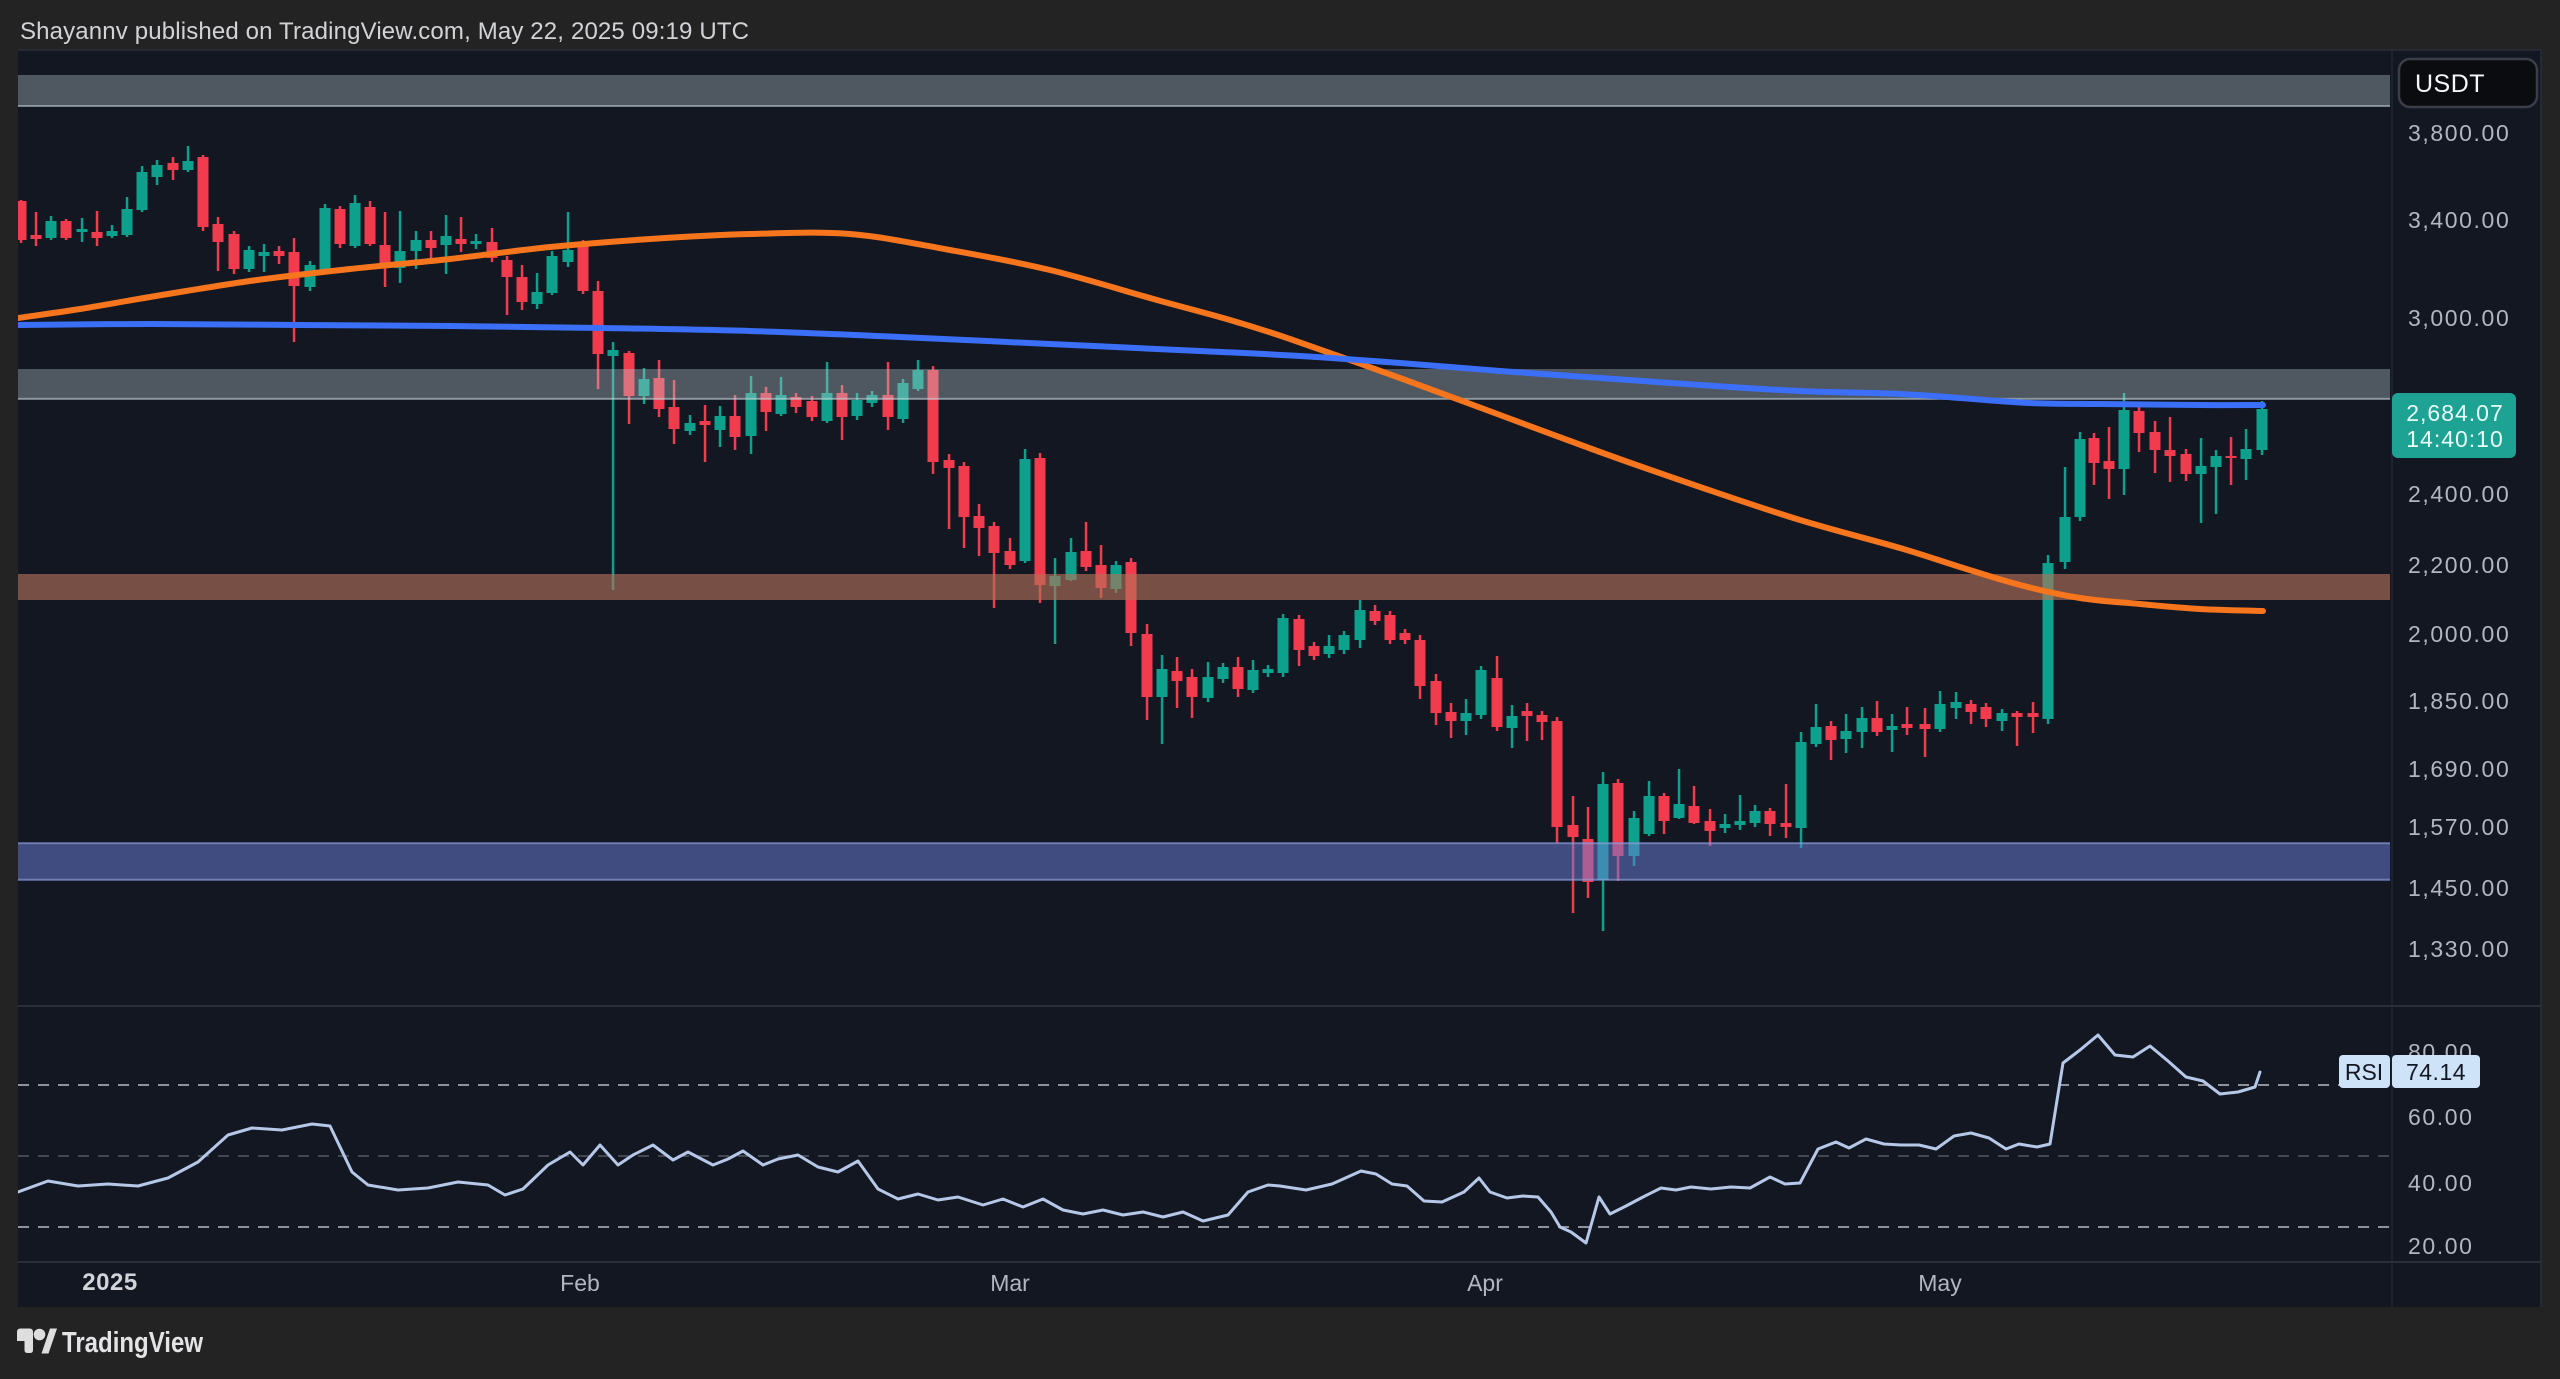 The width and height of the screenshot is (2560, 1379). I want to click on svg-text: TradingView, so click(132, 1343).